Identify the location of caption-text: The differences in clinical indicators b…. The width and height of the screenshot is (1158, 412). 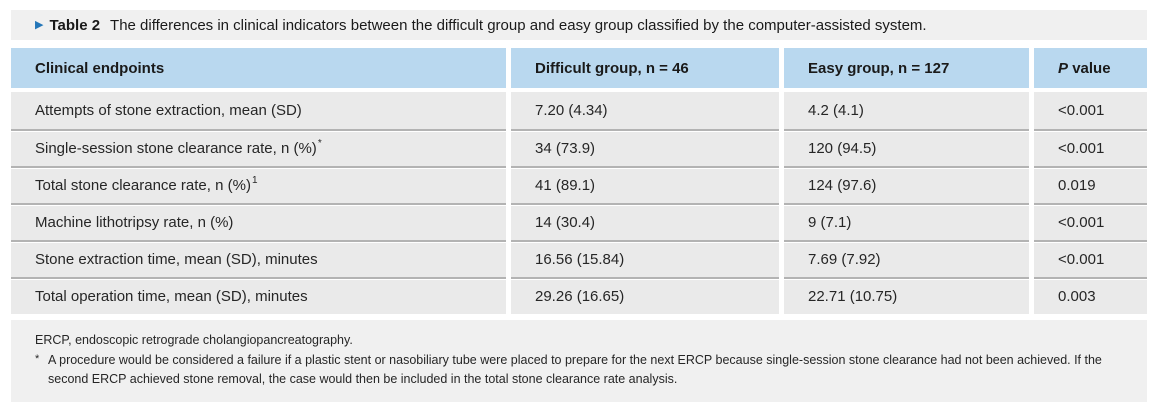
(518, 25).